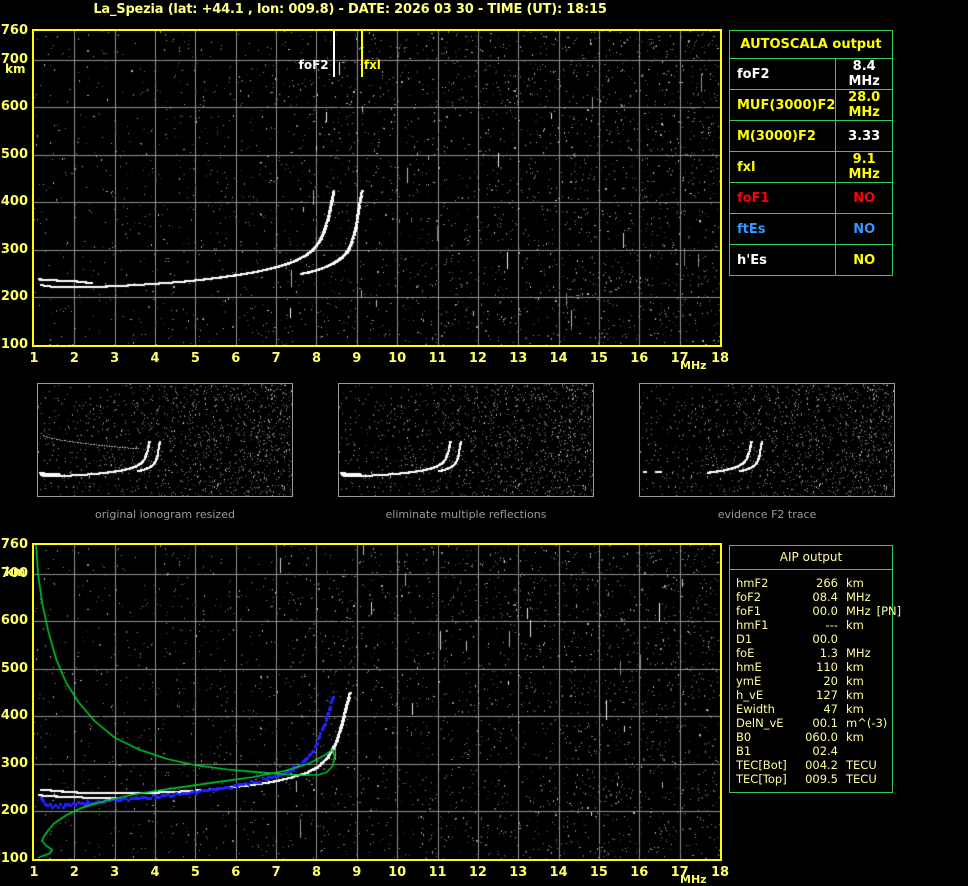  Describe the element at coordinates (782, 136) in the screenshot. I see `autoscala-label-m-3000-f2: M(3000)F2` at that location.